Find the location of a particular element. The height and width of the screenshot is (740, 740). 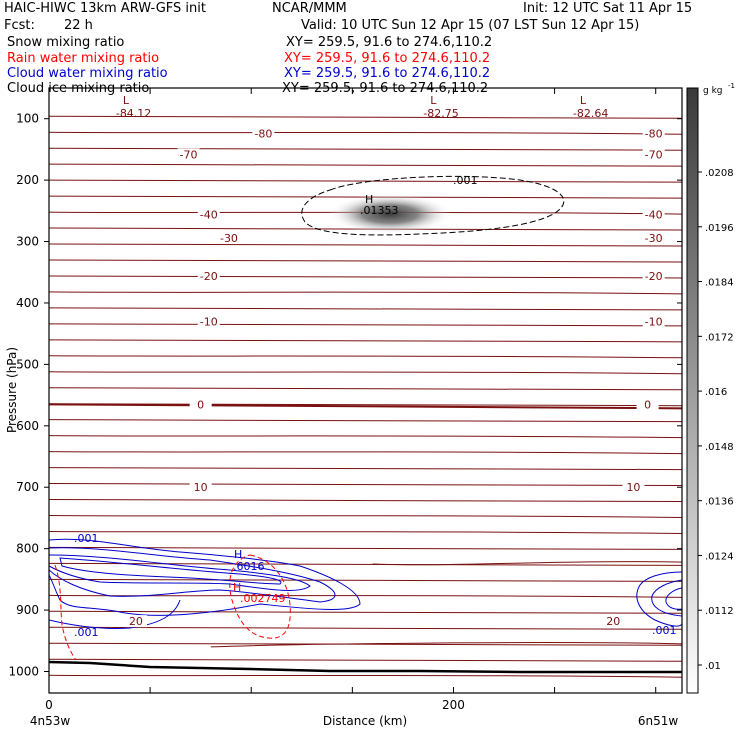

temperature-contour-label: -40 is located at coordinates (209, 215).